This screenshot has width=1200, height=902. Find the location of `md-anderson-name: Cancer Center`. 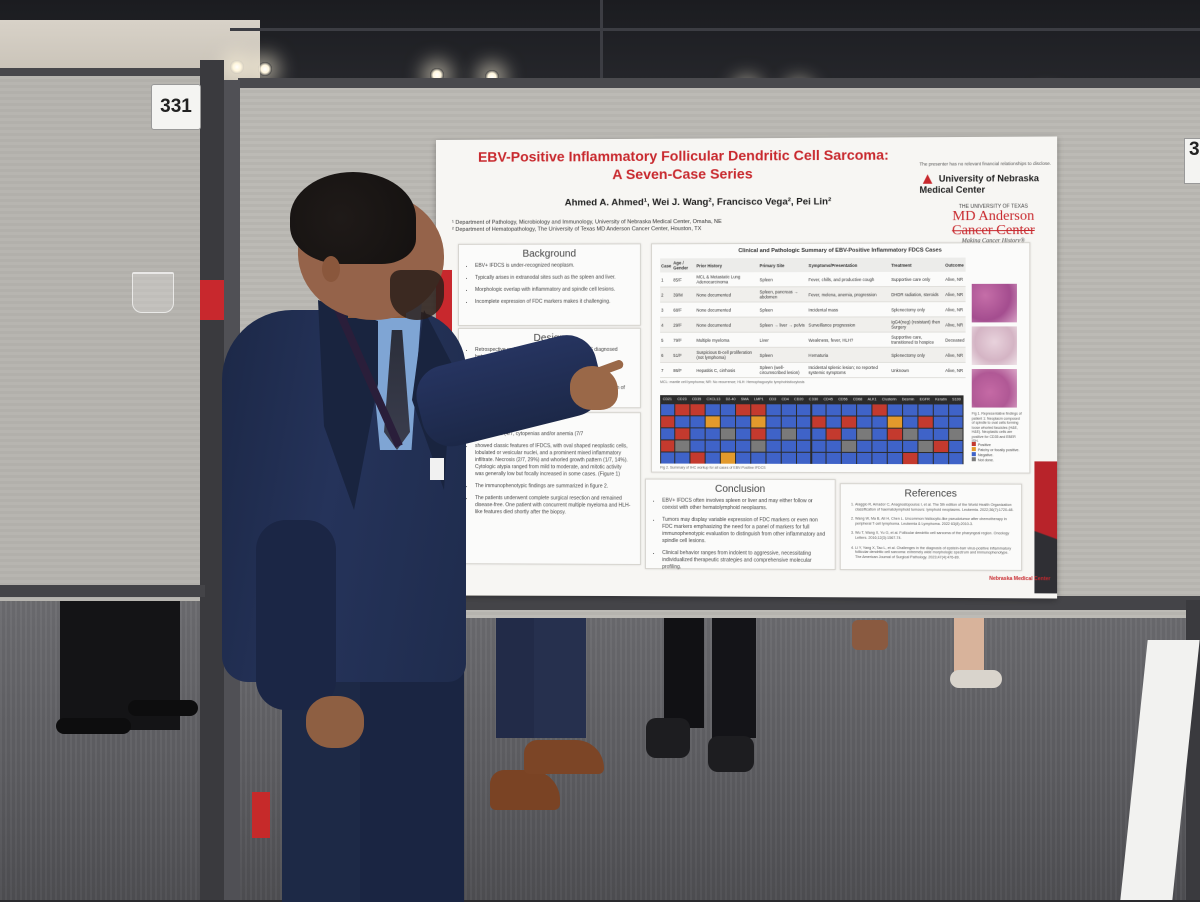

md-anderson-name: Cancer Center is located at coordinates (993, 231).